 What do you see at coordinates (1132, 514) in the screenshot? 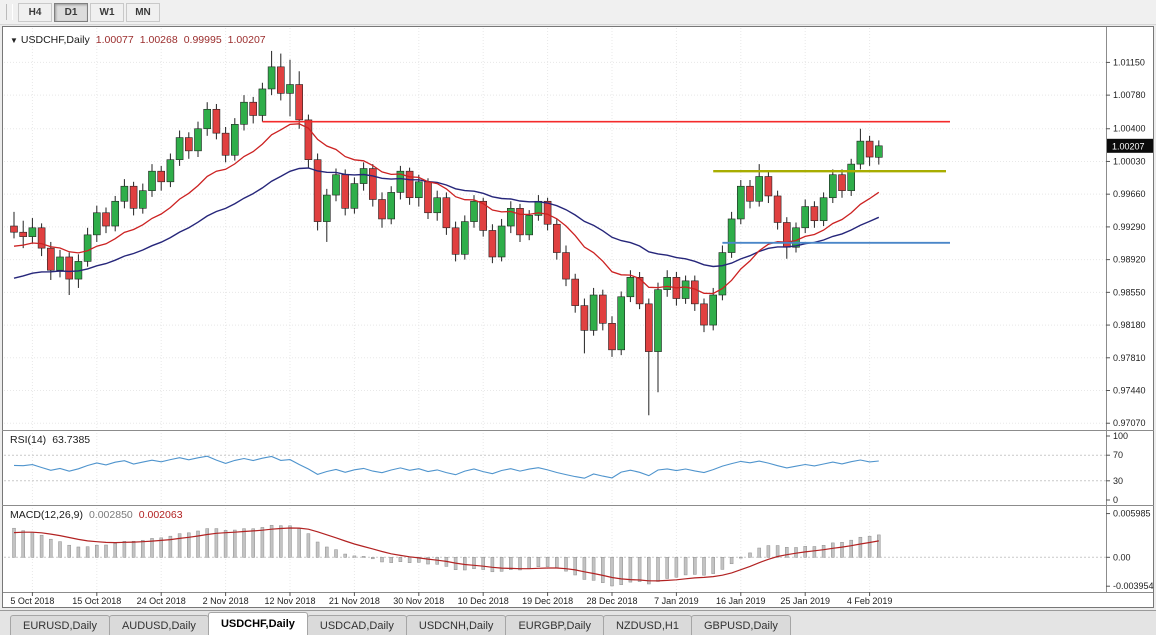
I see `svg-text: 0.005985` at bounding box center [1132, 514].